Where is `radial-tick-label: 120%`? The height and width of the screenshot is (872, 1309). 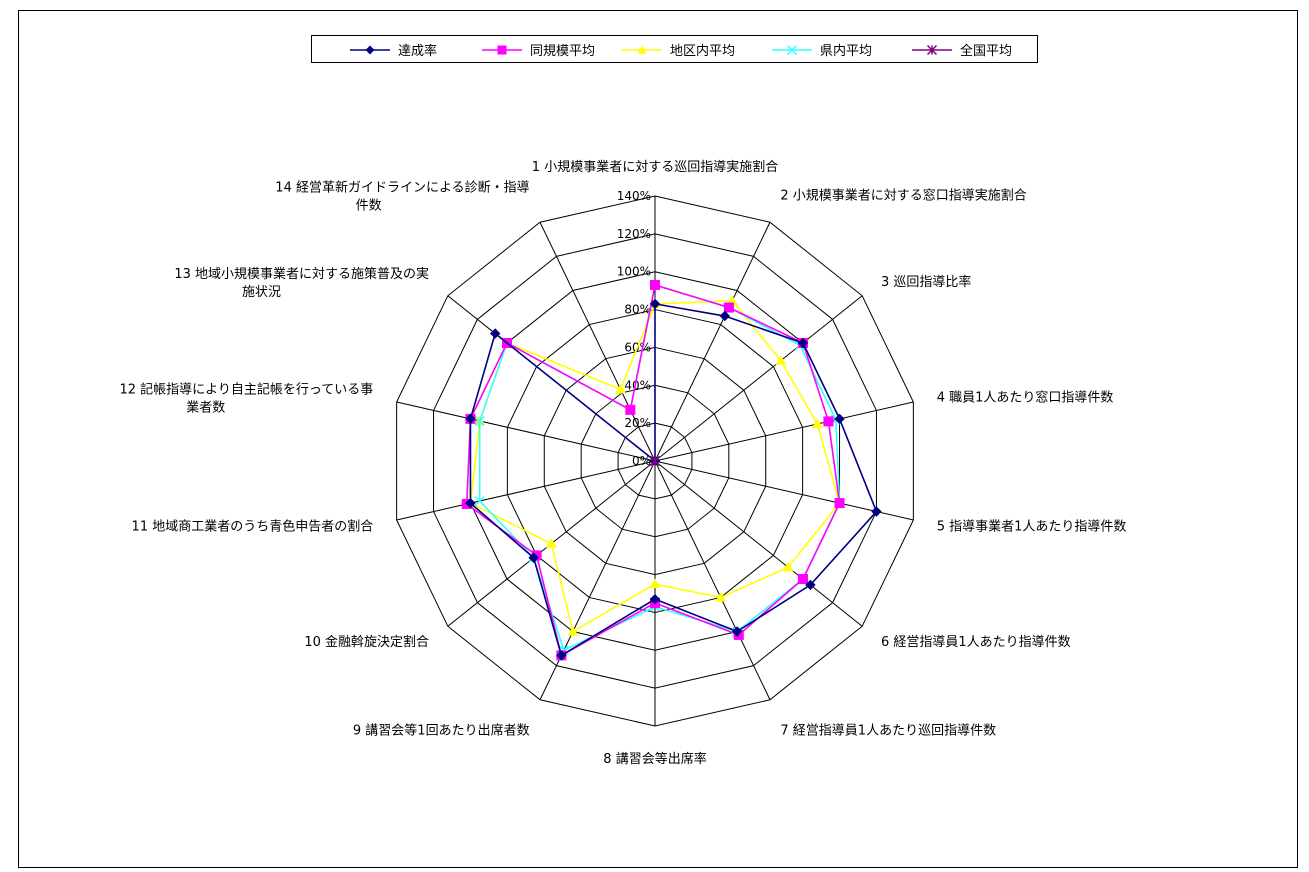 radial-tick-label: 120% is located at coordinates (634, 234).